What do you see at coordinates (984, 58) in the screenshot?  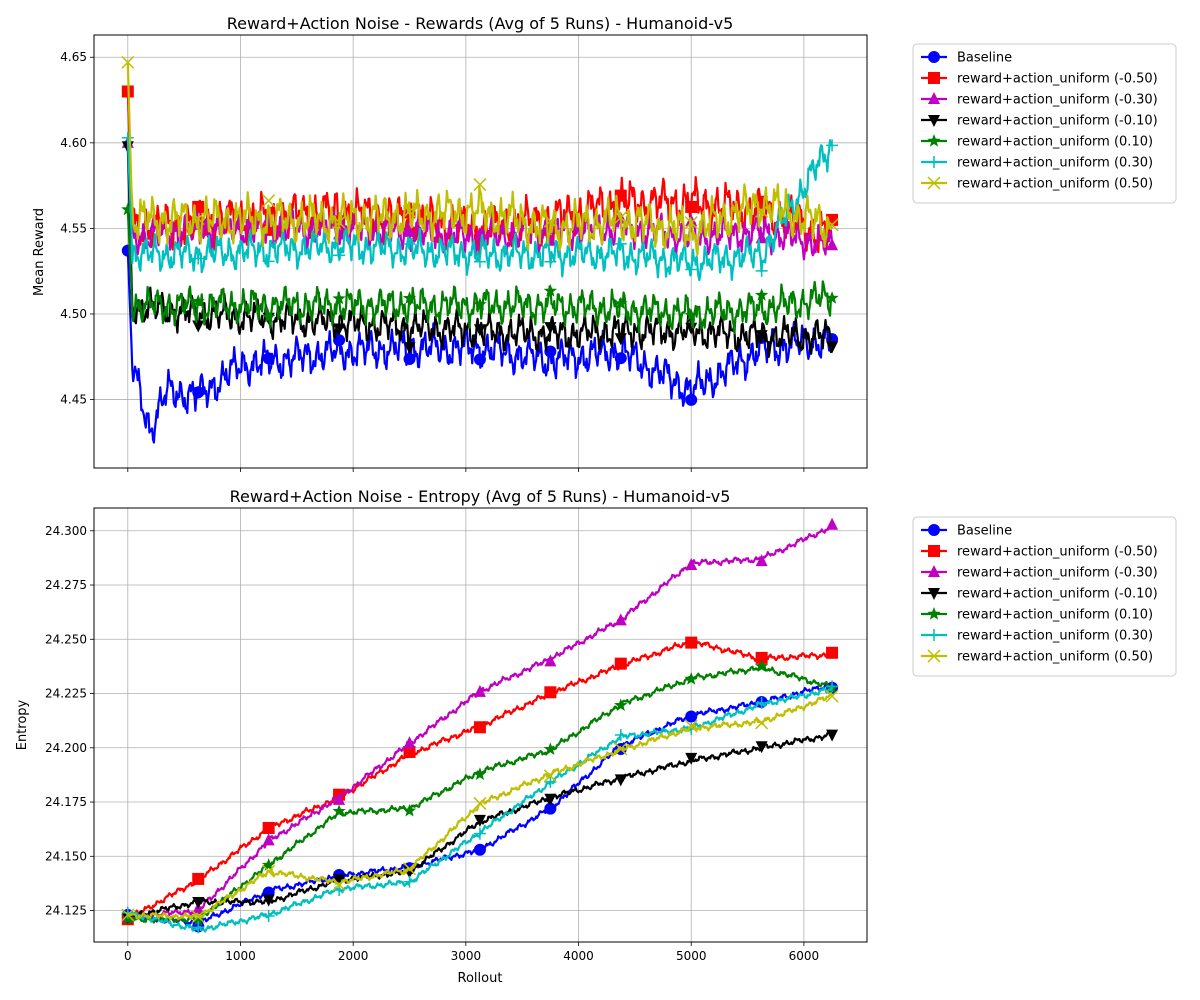 I see `legend-label: Baseline` at bounding box center [984, 58].